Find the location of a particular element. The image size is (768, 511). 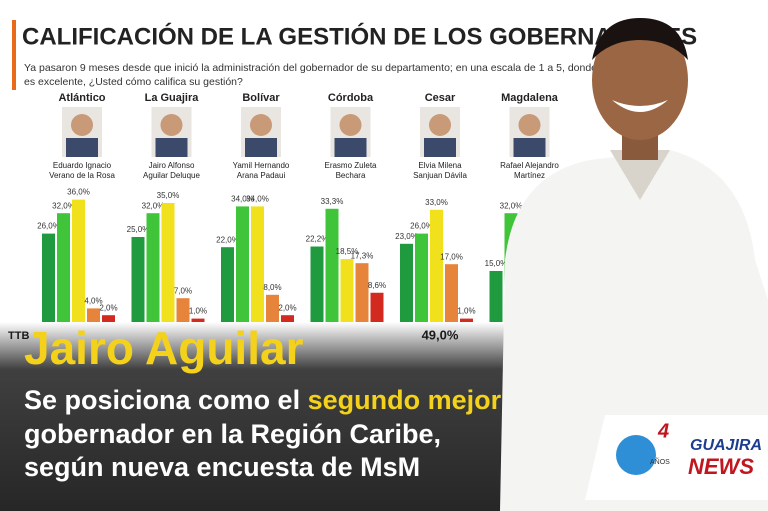

category-label: Bolívar is located at coordinates (261, 98).